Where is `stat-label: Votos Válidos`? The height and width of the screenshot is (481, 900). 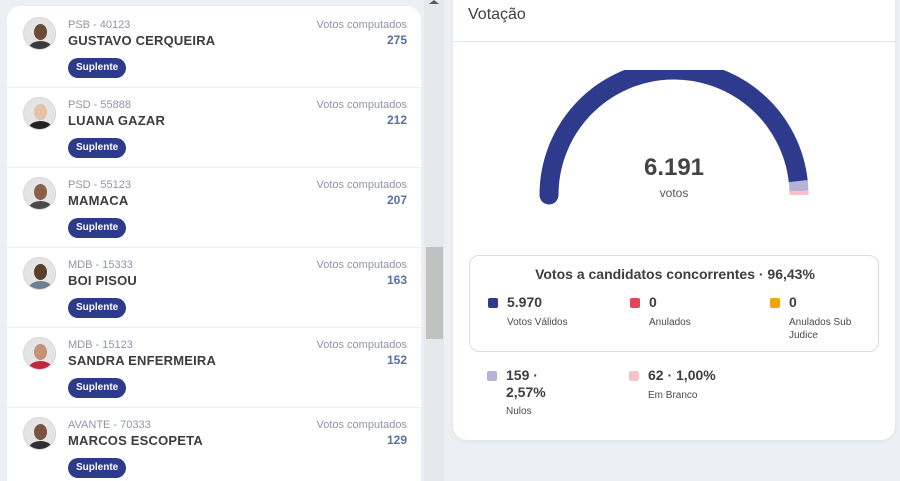
stat-label: Votos Válidos is located at coordinates (537, 322).